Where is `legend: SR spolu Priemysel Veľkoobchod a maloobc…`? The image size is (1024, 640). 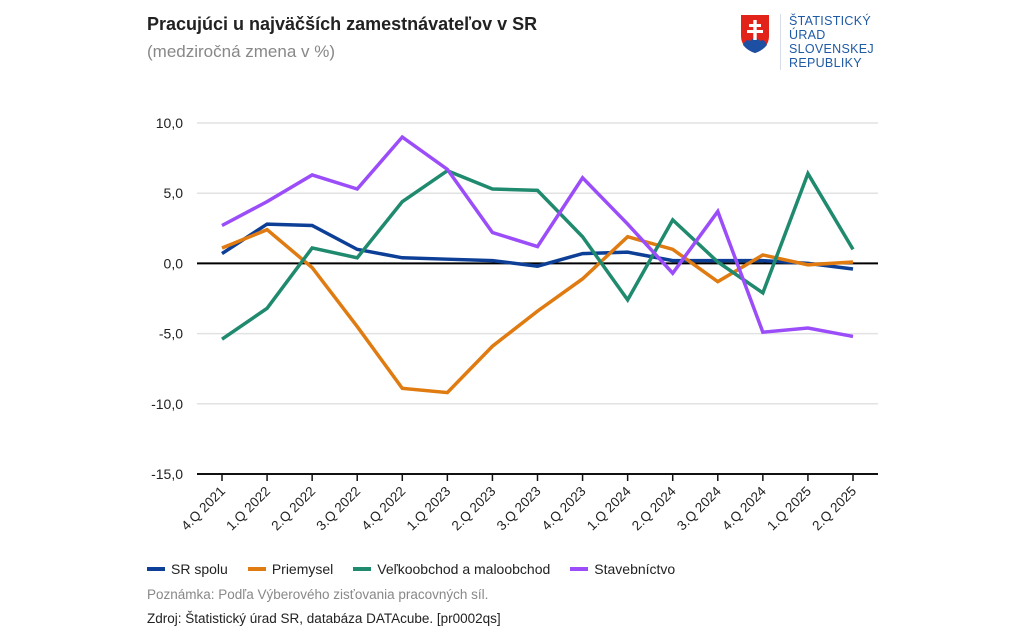 legend: SR spolu Priemysel Veľkoobchod a maloobc… is located at coordinates (421, 569).